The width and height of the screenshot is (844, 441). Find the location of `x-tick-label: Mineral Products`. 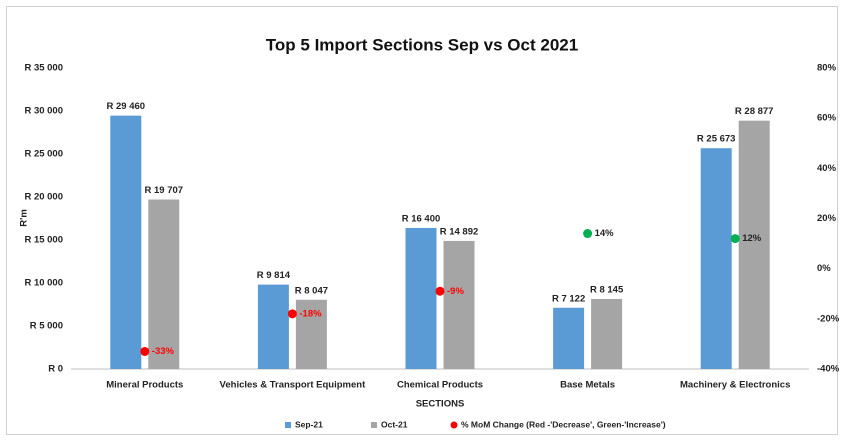

x-tick-label: Mineral Products is located at coordinates (144, 385).